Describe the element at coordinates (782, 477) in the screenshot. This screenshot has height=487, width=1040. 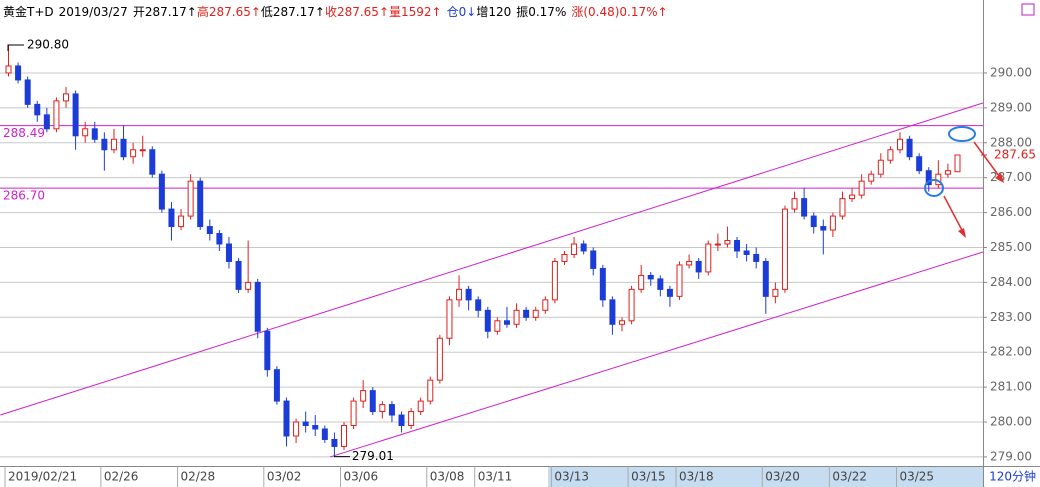
I see `x-tick-label: 03/20` at that location.